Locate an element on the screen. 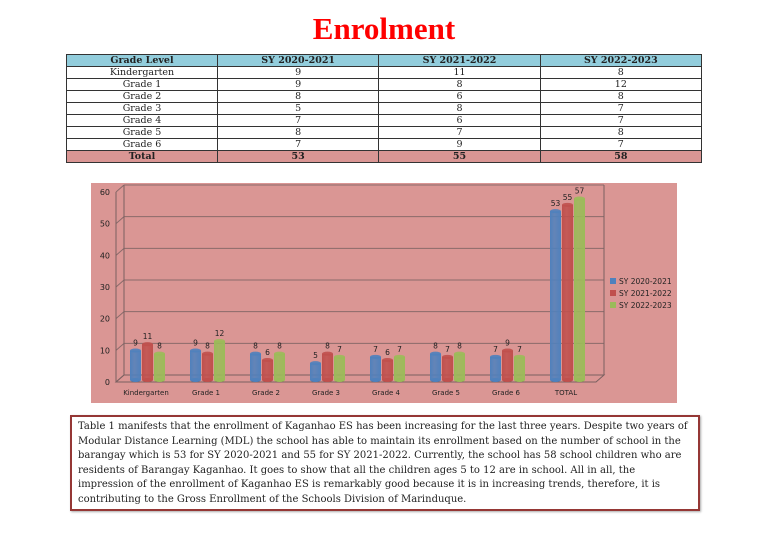 The width and height of the screenshot is (768, 543). table-row: Grade 1 9 8 12 is located at coordinates (384, 84).